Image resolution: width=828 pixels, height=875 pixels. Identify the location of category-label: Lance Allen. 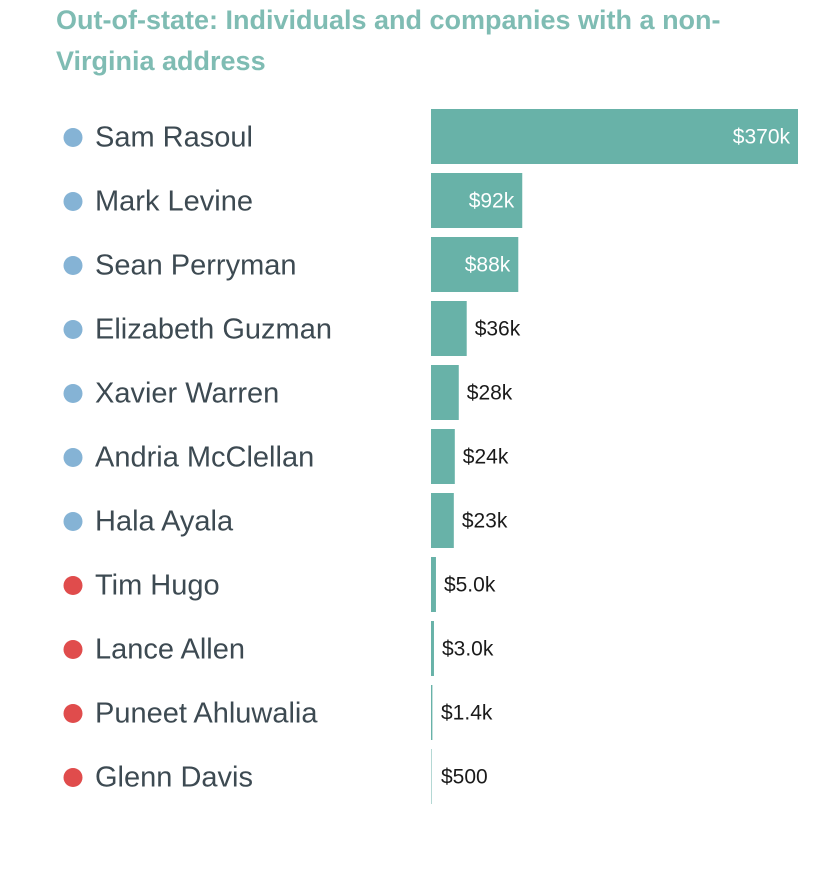
(170, 650).